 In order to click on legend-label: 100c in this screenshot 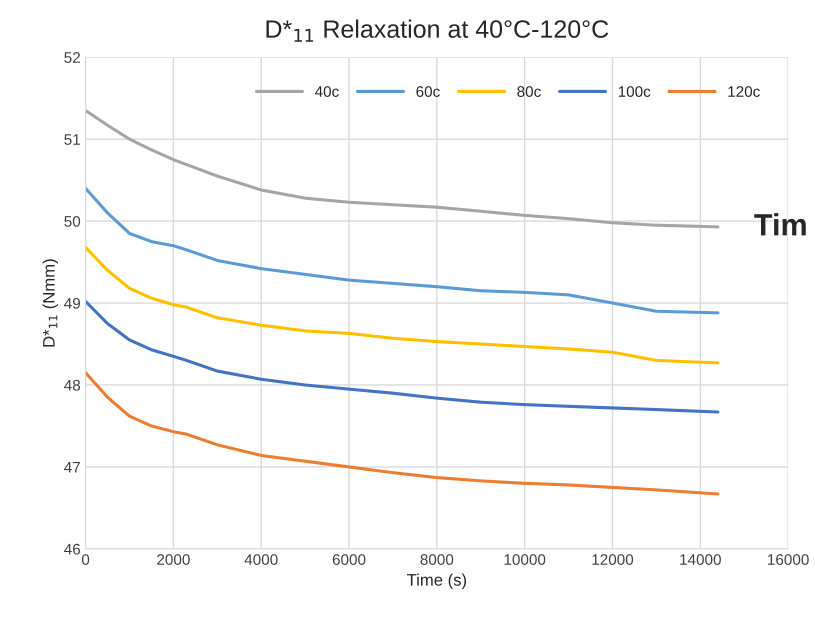, I will do `click(634, 91)`.